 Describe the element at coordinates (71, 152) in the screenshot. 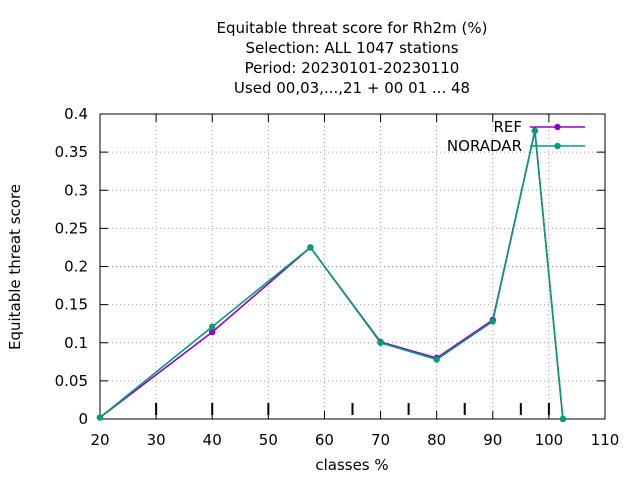

I see `y-tick-label: 0.35` at that location.